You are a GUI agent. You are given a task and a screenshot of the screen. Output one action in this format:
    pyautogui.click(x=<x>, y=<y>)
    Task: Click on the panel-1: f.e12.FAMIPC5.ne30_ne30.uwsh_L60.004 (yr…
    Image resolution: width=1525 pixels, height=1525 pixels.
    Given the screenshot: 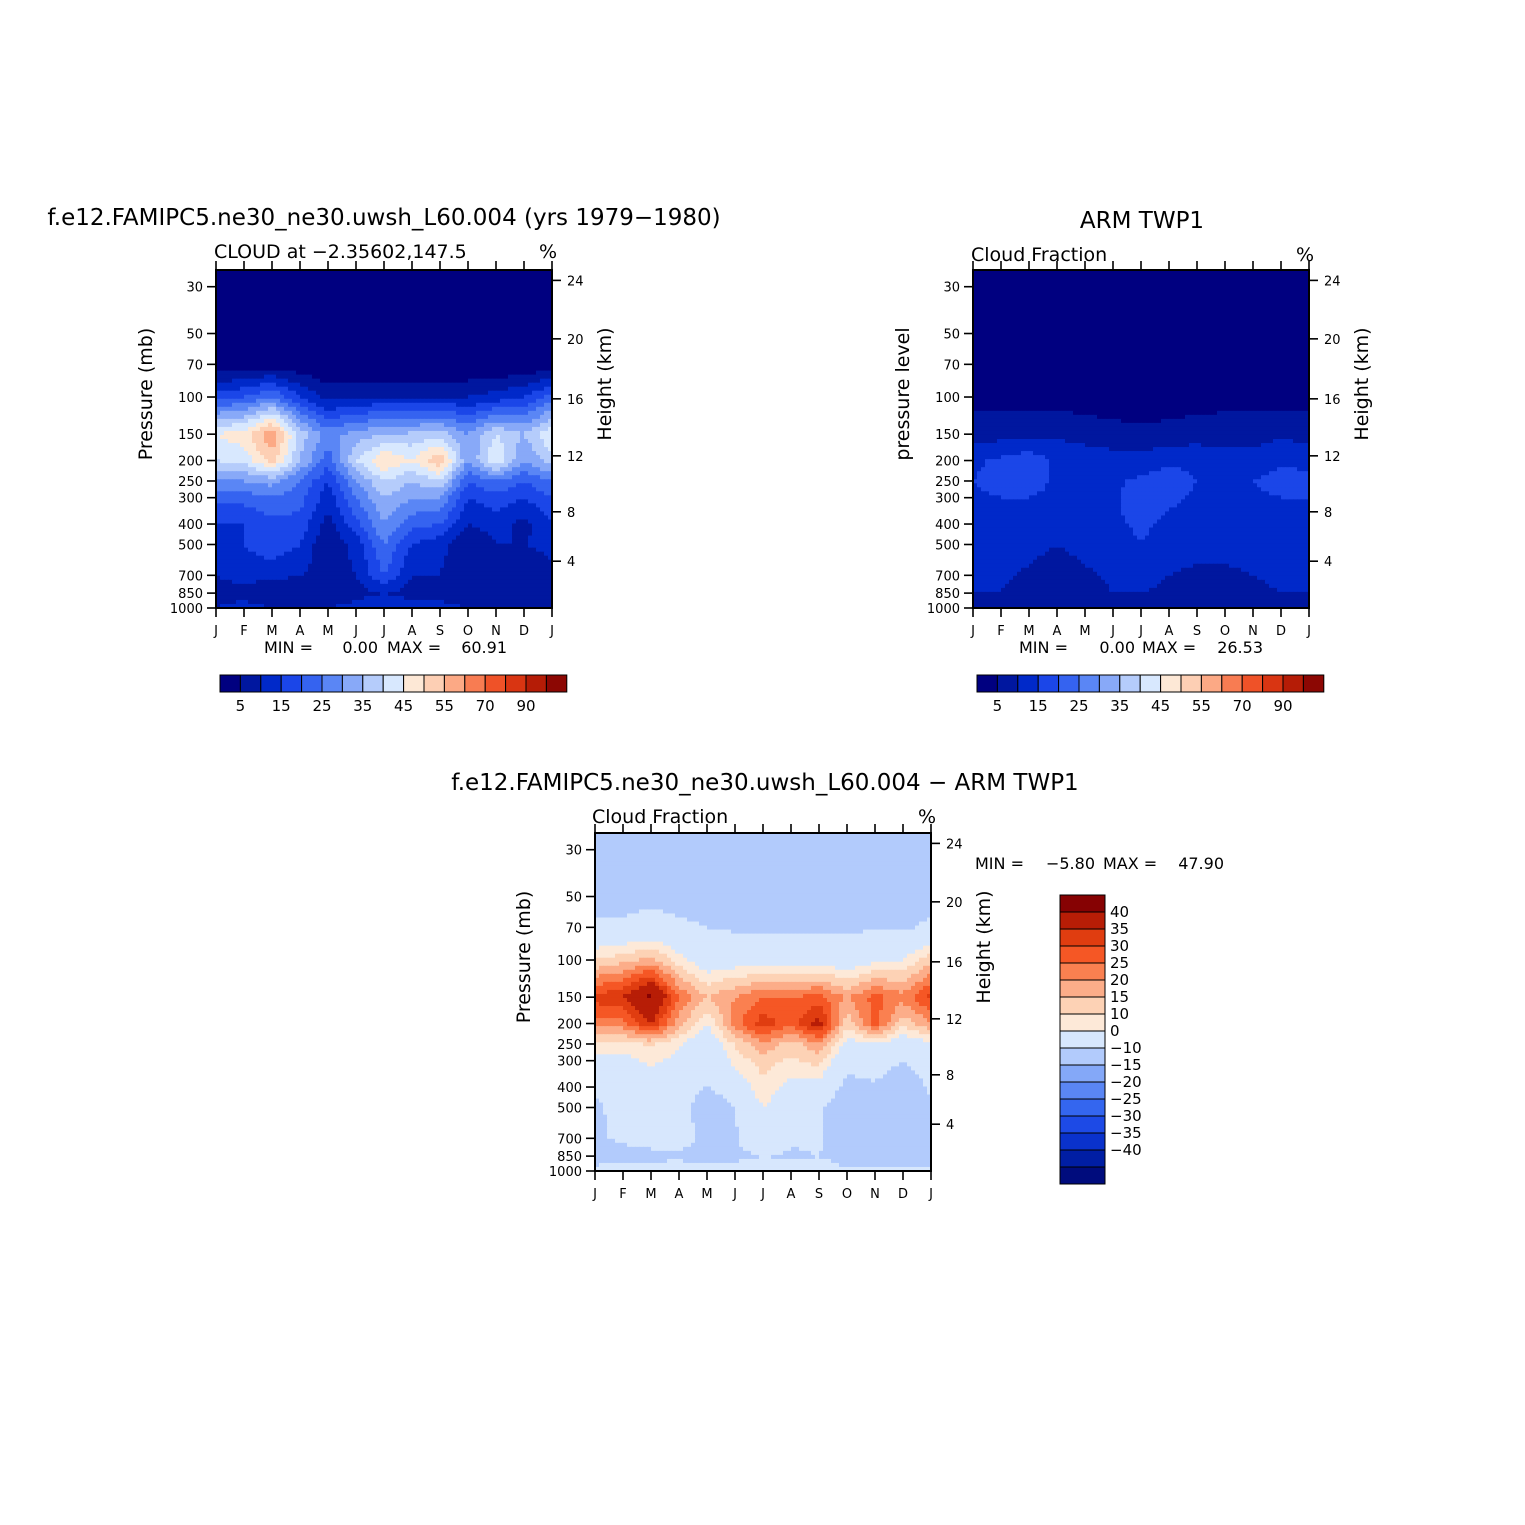 What is the action you would take?
    pyautogui.click(x=383, y=460)
    